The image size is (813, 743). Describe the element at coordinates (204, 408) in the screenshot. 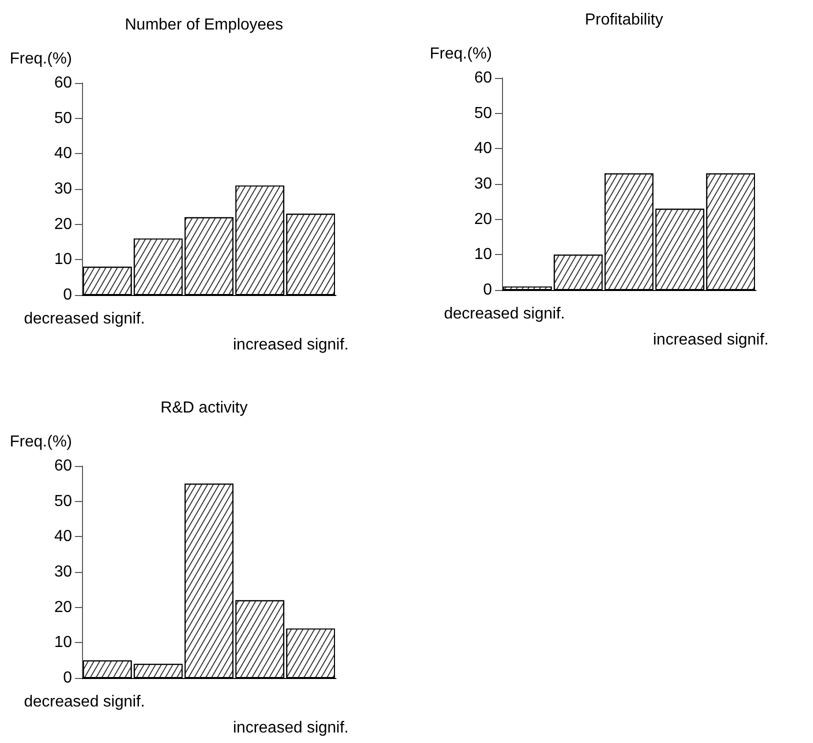

I see `chart-title: R&D activity` at that location.